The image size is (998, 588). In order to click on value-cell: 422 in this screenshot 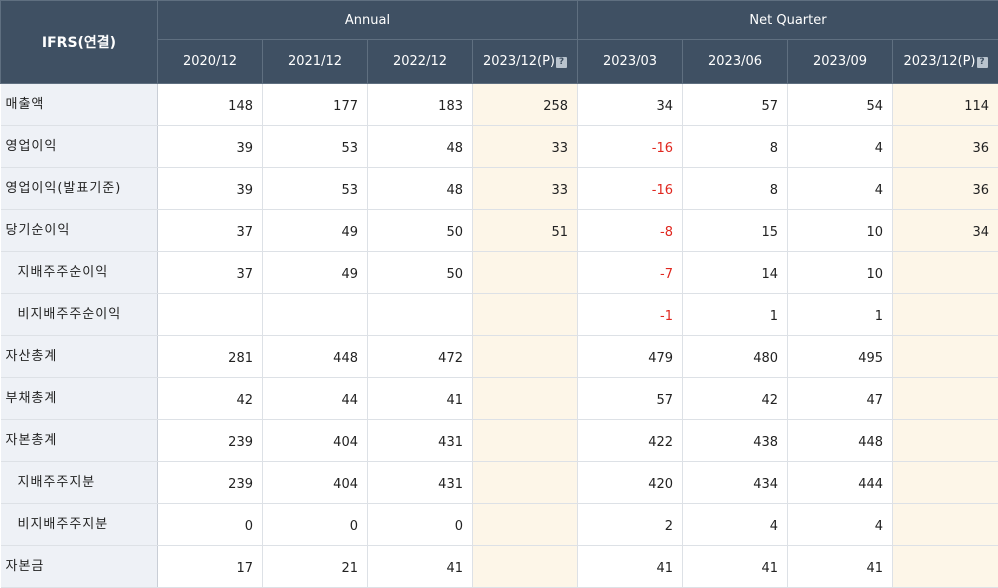, I will do `click(630, 441)`.